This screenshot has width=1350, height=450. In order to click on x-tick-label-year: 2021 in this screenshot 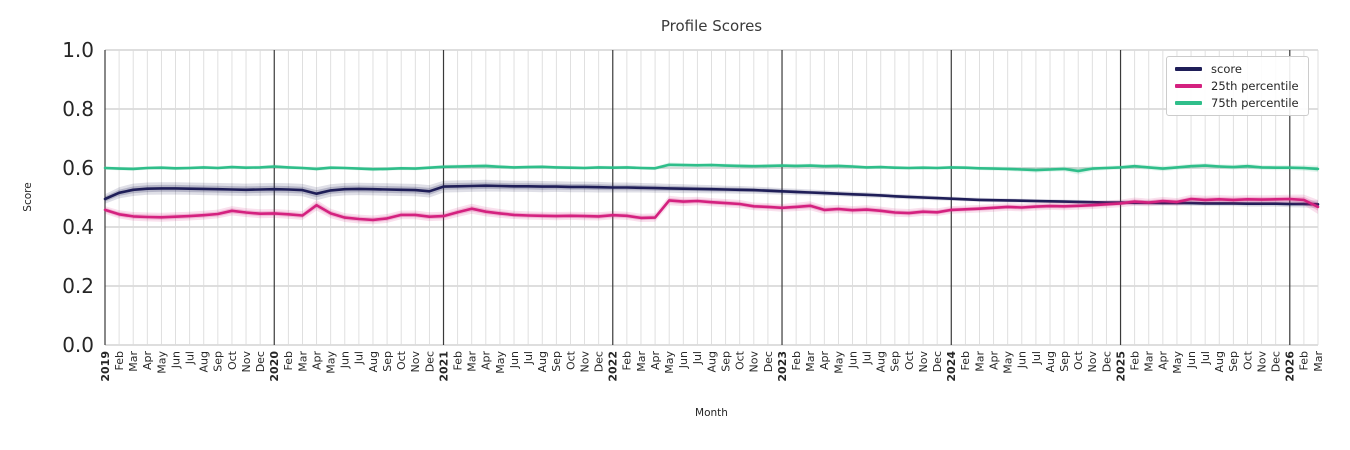, I will do `click(443, 366)`.